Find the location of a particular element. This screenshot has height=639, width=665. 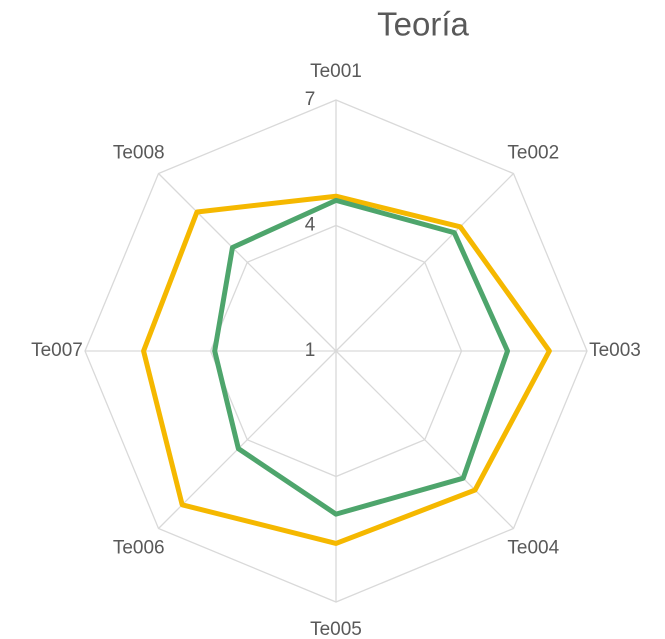

r-tick-label: 1 is located at coordinates (310, 350).